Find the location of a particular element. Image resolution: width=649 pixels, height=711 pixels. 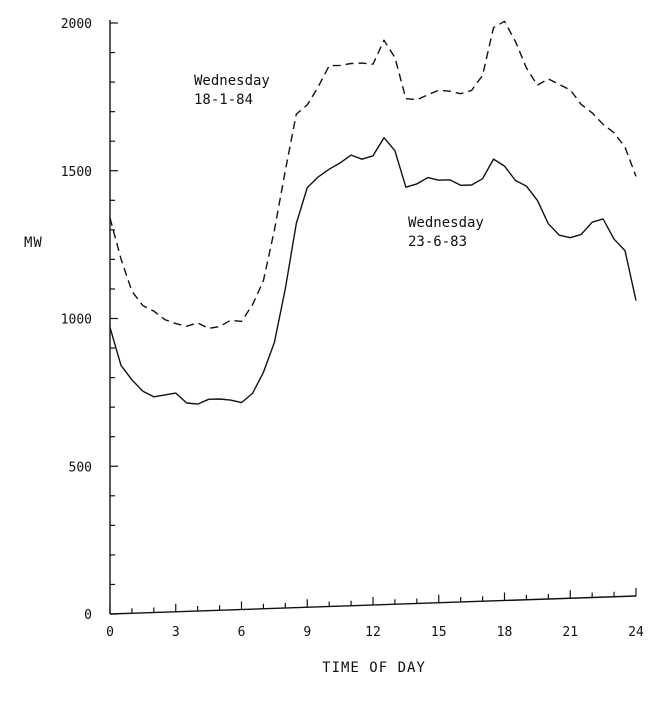

x-axis: 0 3 6 9 12 15 18 21 24 TIME OF DAY is located at coordinates (375, 632).